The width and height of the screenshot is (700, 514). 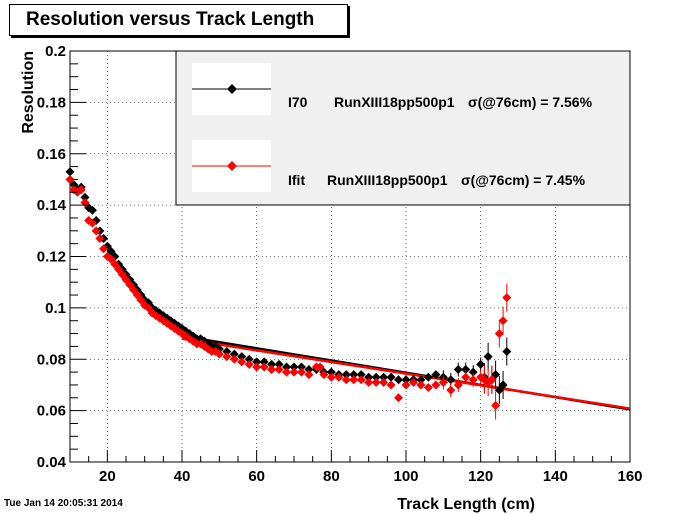 What do you see at coordinates (555, 476) in the screenshot?
I see `x-tick-label-6: 140` at bounding box center [555, 476].